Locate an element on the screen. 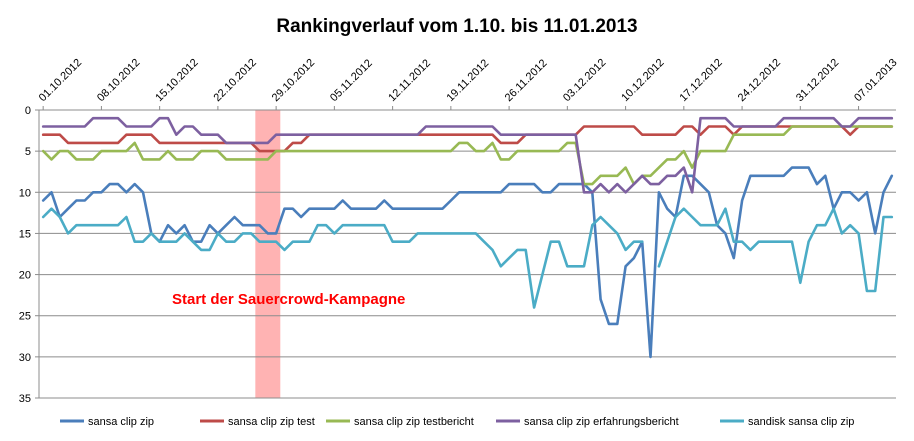  legend-label: sansa clip zip is located at coordinates (121, 422).